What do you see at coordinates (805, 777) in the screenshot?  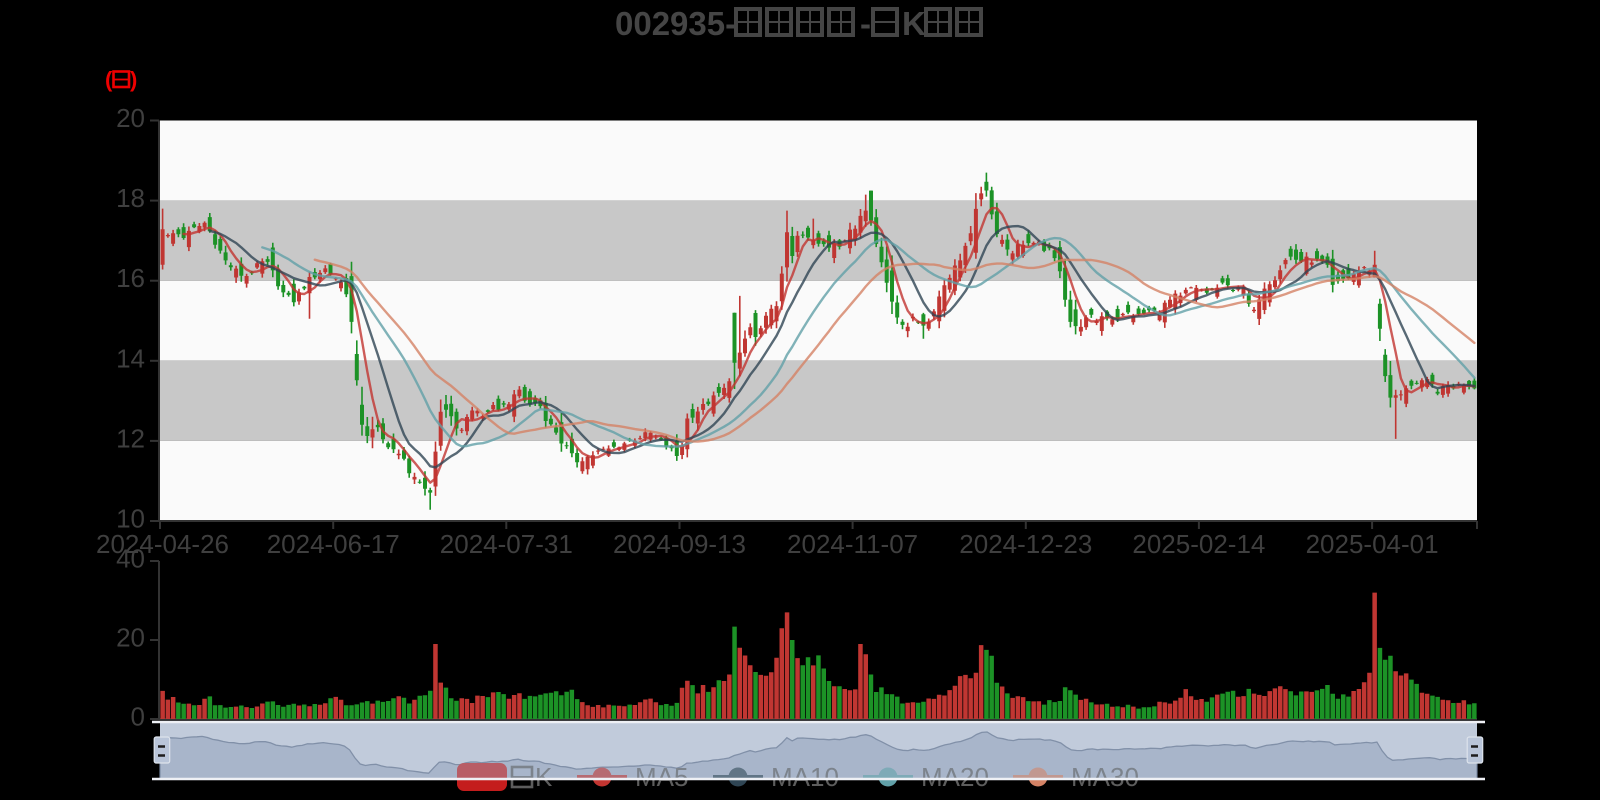 I see `svg-text: MA10` at bounding box center [805, 777].